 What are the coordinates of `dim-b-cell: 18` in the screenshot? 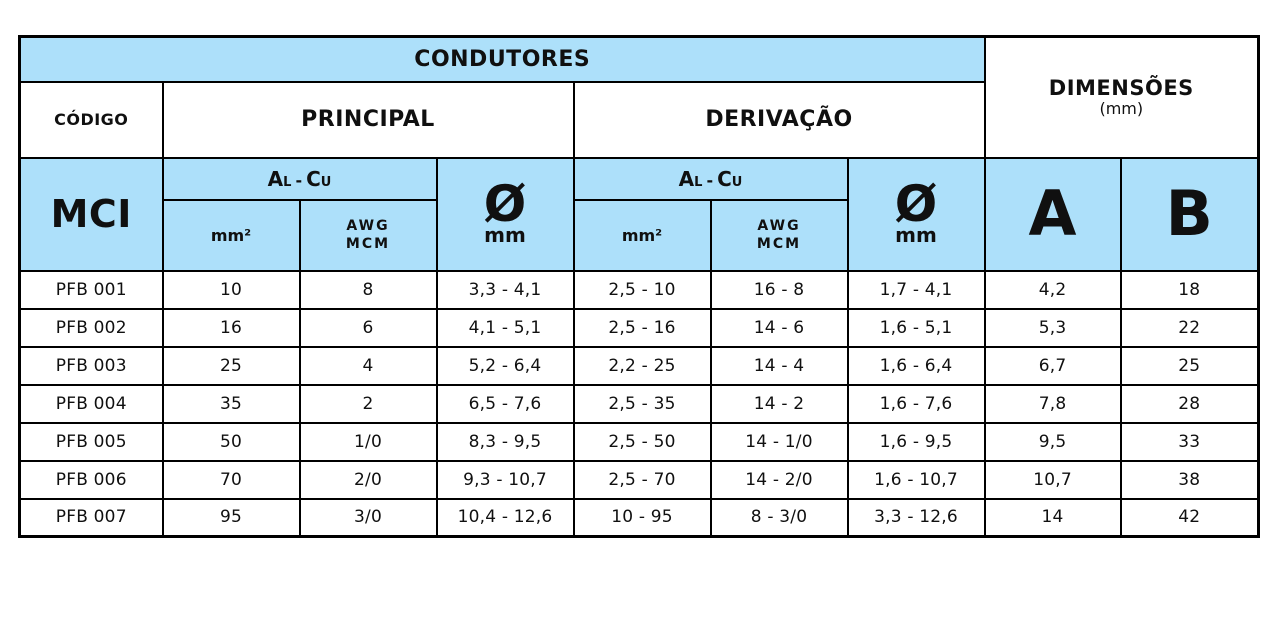 It's located at (1189, 289).